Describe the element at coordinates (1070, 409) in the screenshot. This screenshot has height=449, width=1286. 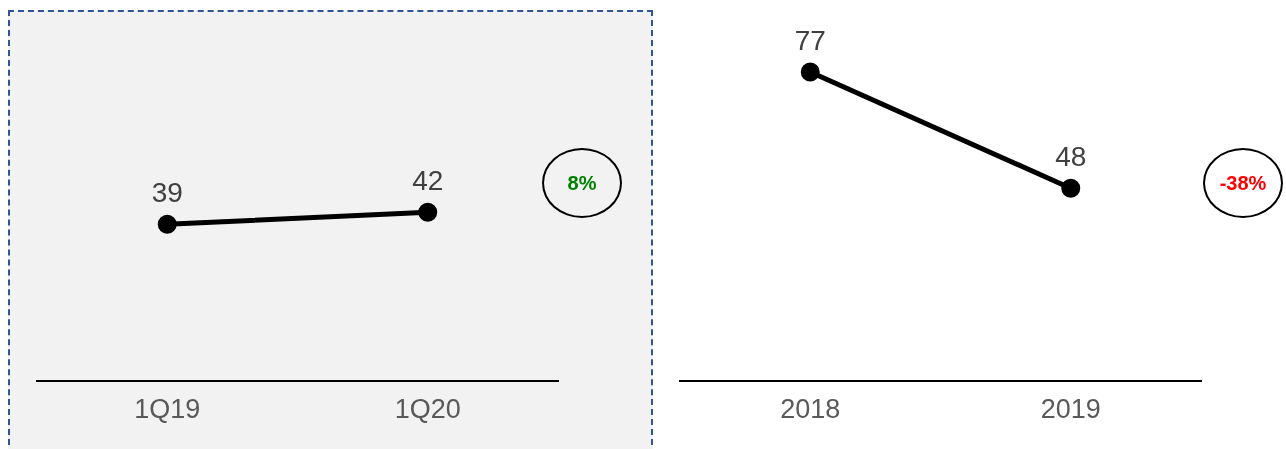
I see `x-tick-label: 2019` at that location.